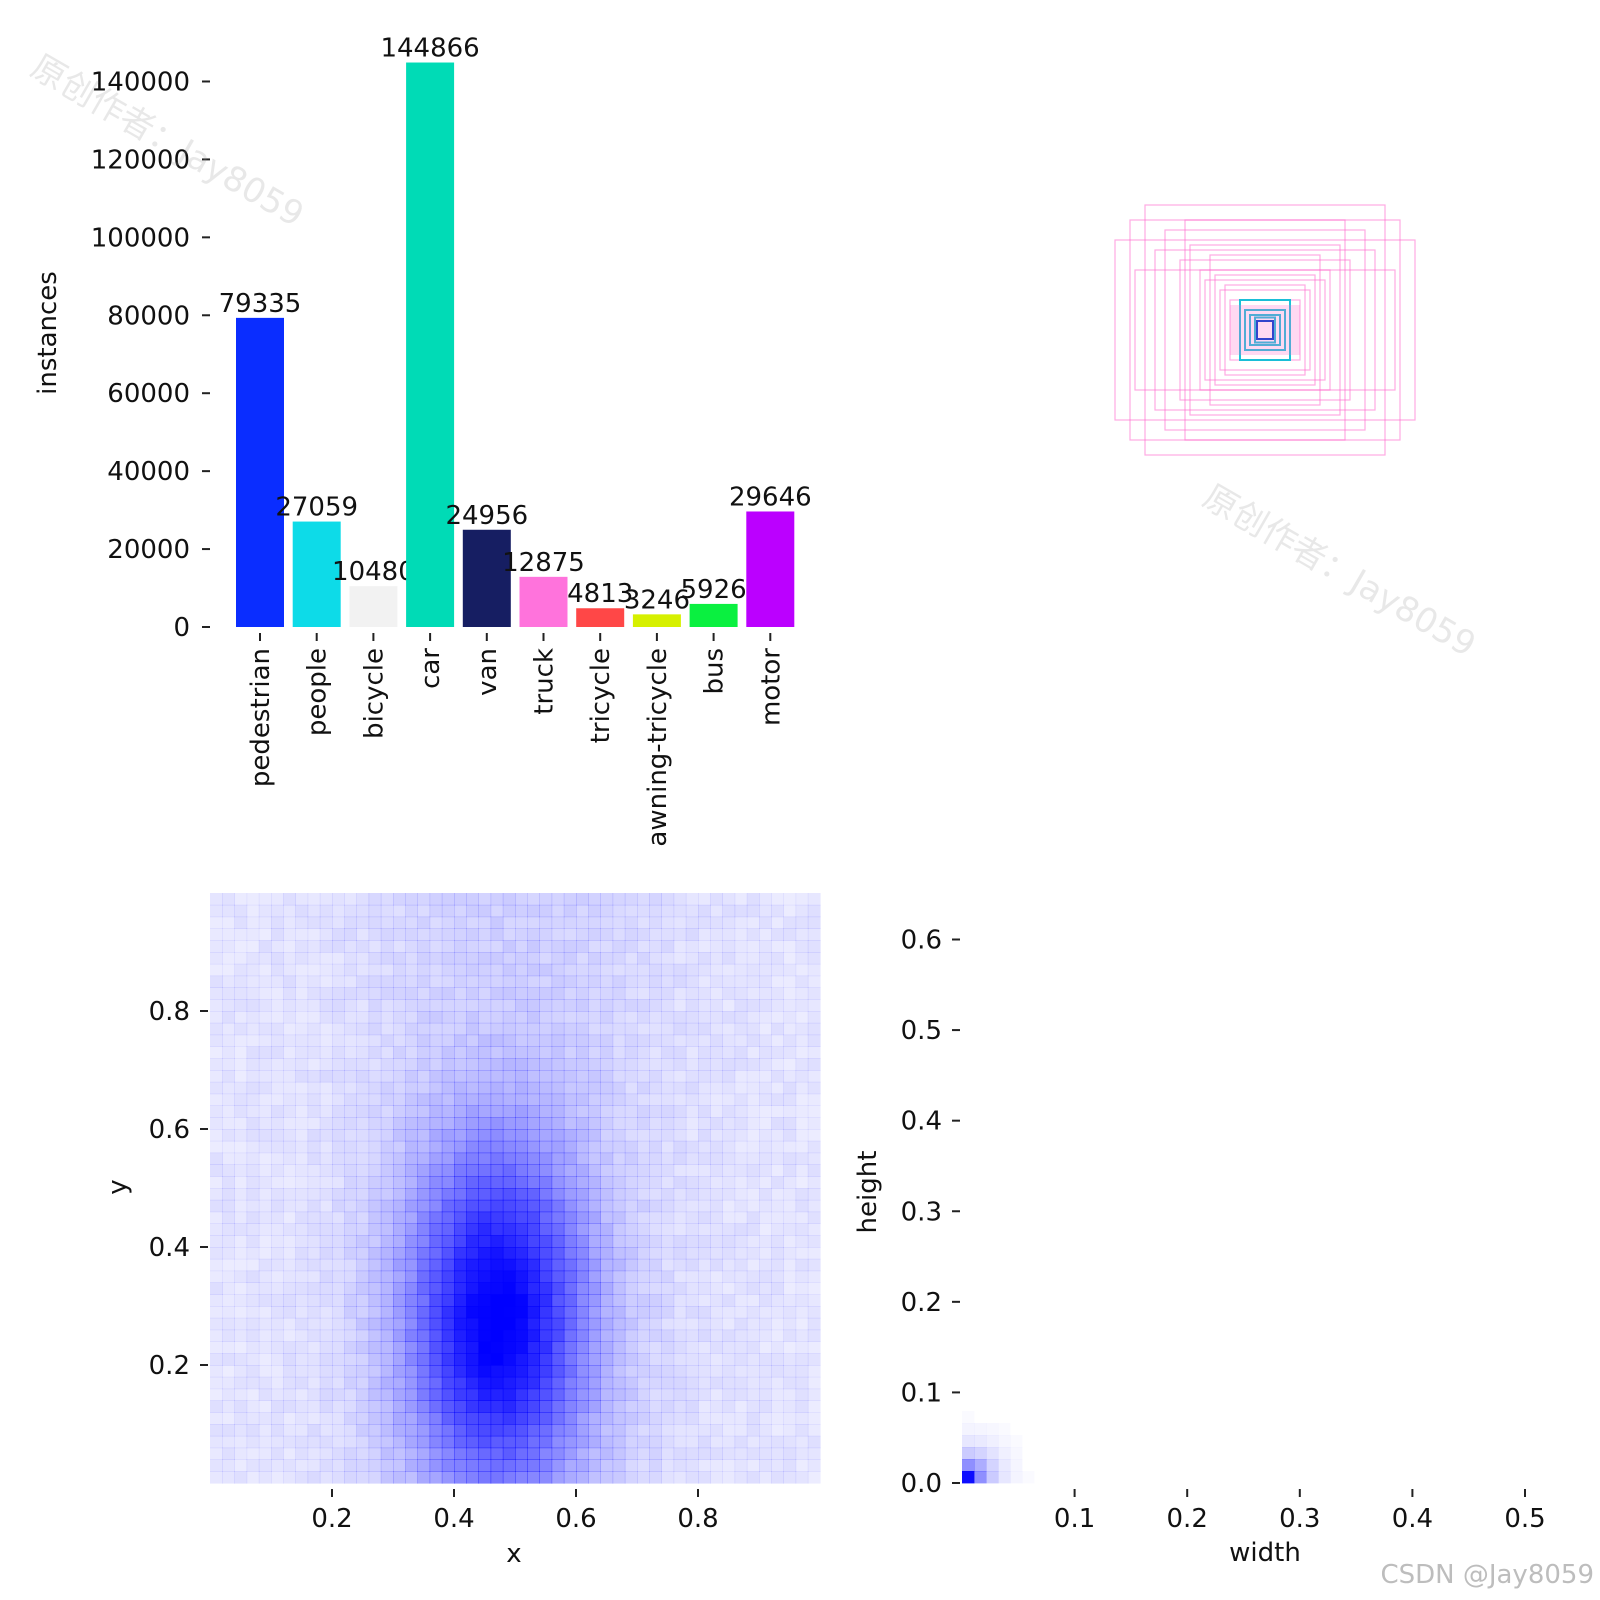 The width and height of the screenshot is (1600, 1600). What do you see at coordinates (921, 1484) in the screenshot?
I see `wh-y-tick-label: 0.0` at bounding box center [921, 1484].